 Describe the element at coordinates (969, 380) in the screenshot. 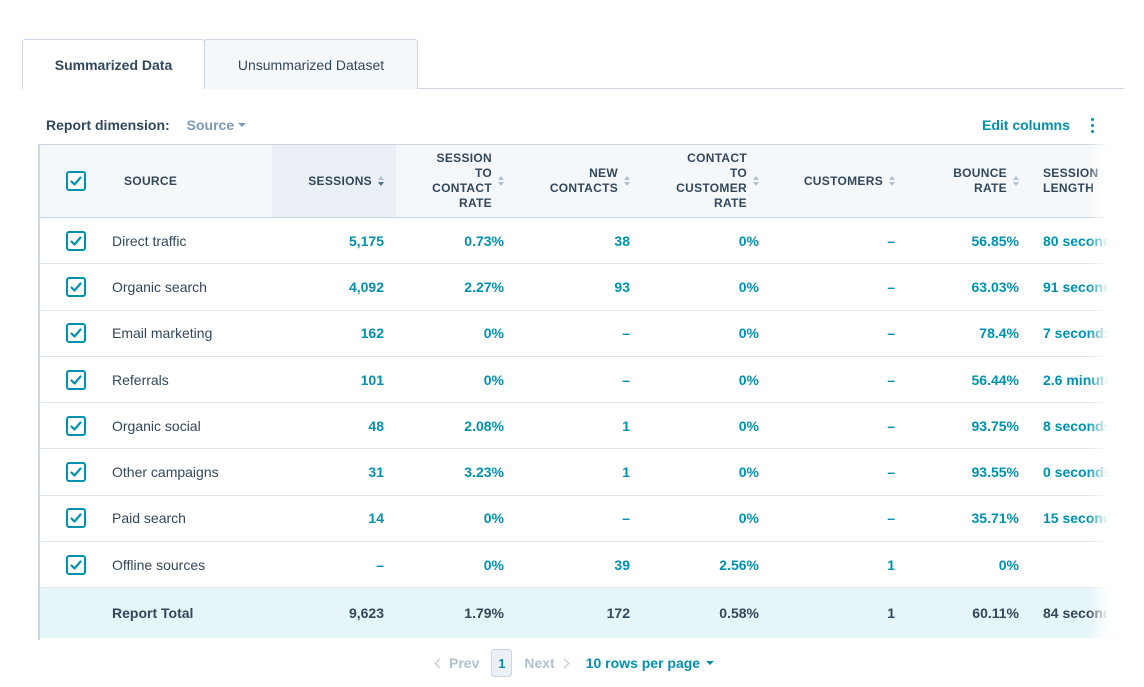

I see `bounce-rate-cell: 56.44%` at that location.